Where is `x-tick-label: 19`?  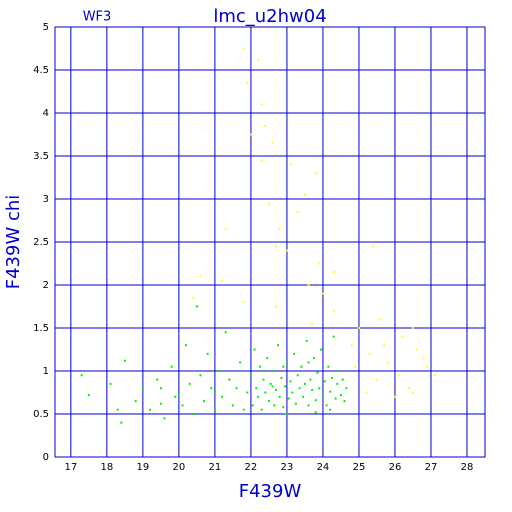
x-tick-label: 19 is located at coordinates (143, 467).